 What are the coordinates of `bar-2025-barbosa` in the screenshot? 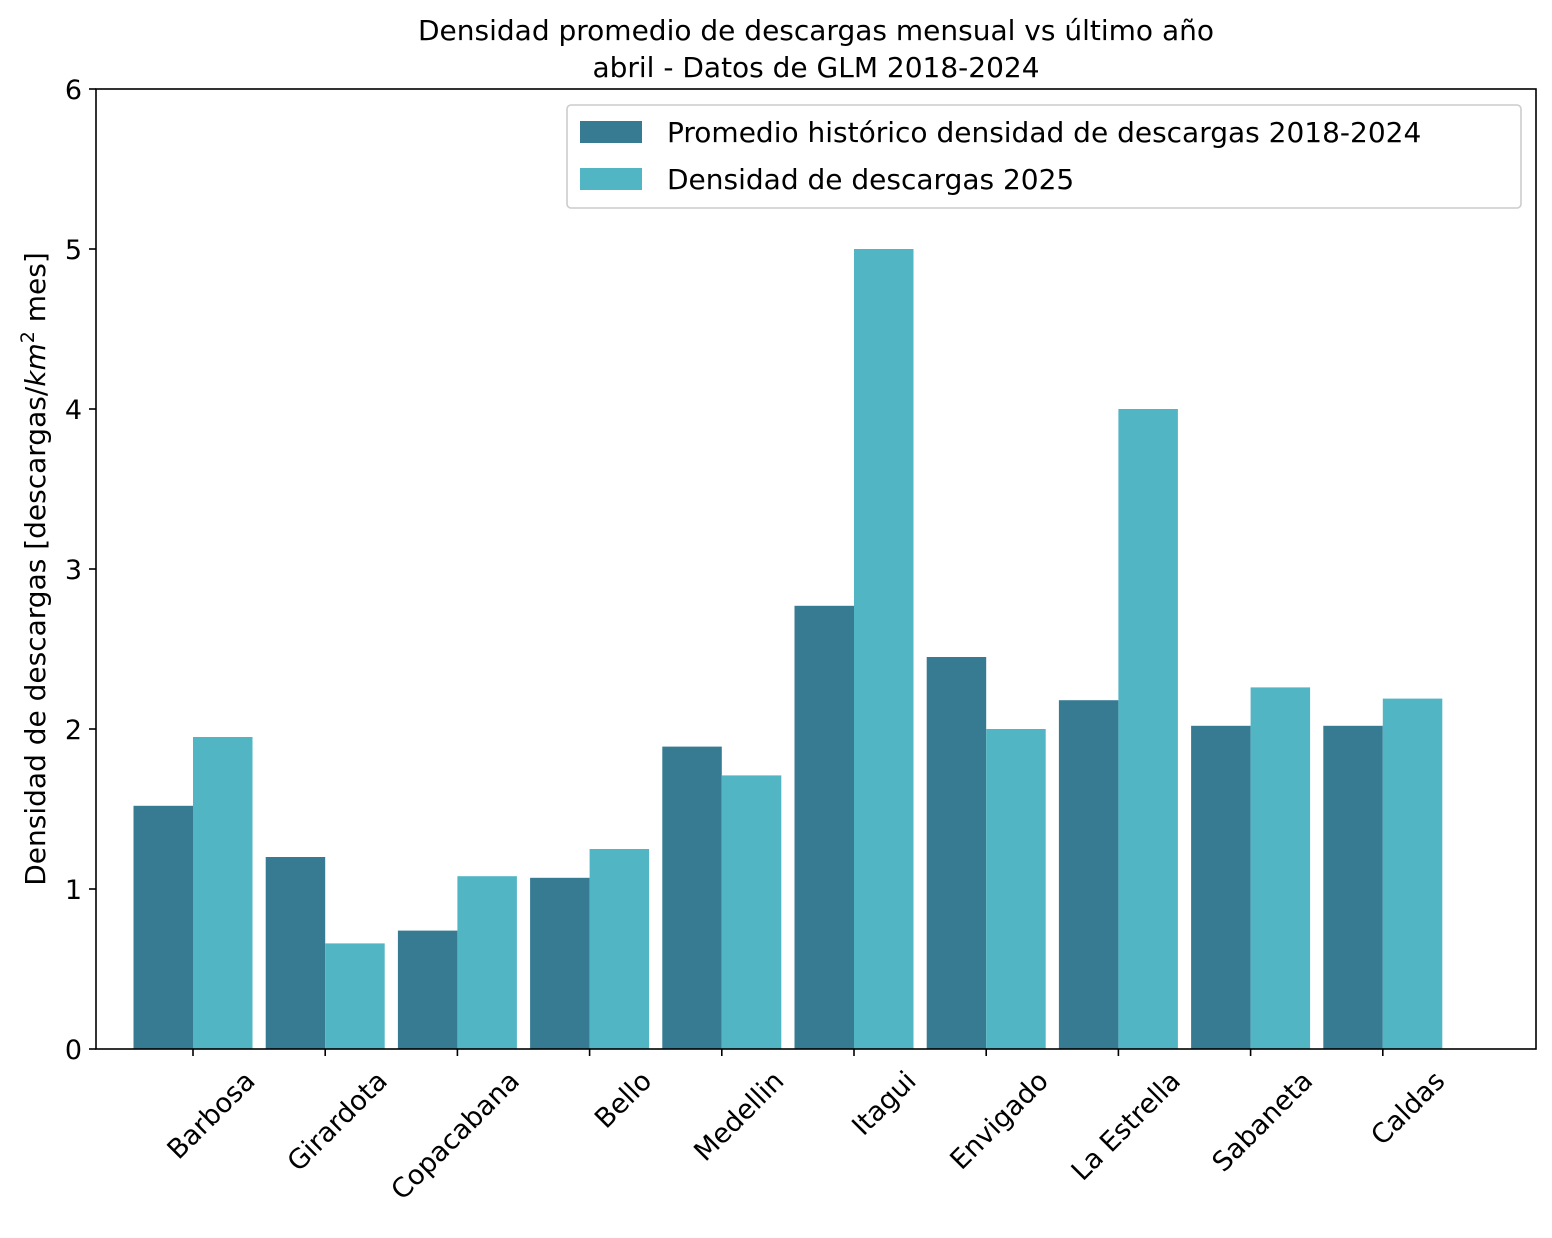 It's located at (223, 893).